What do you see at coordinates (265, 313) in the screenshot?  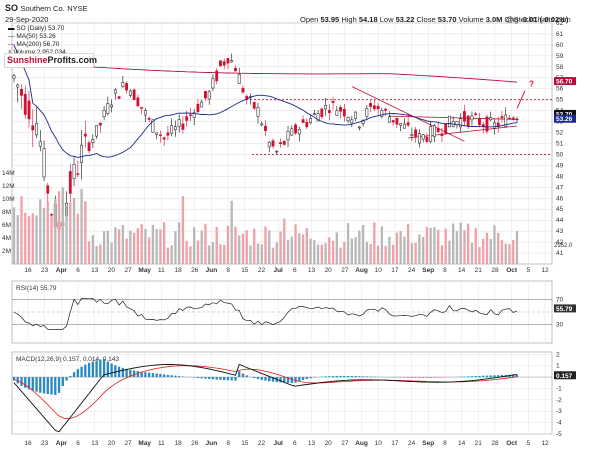 I see `rsi-line` at bounding box center [265, 313].